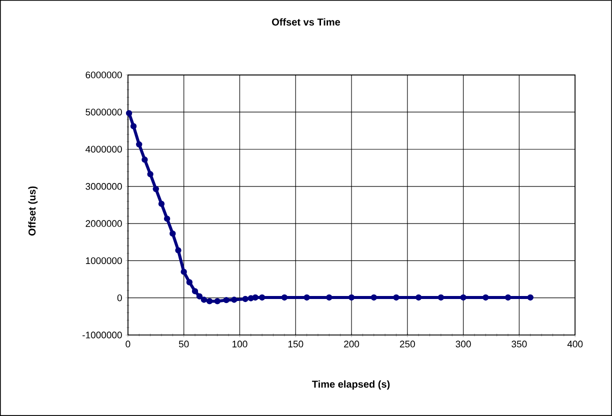  Describe the element at coordinates (351, 385) in the screenshot. I see `x-axis-title: Time elapsed (s)` at that location.